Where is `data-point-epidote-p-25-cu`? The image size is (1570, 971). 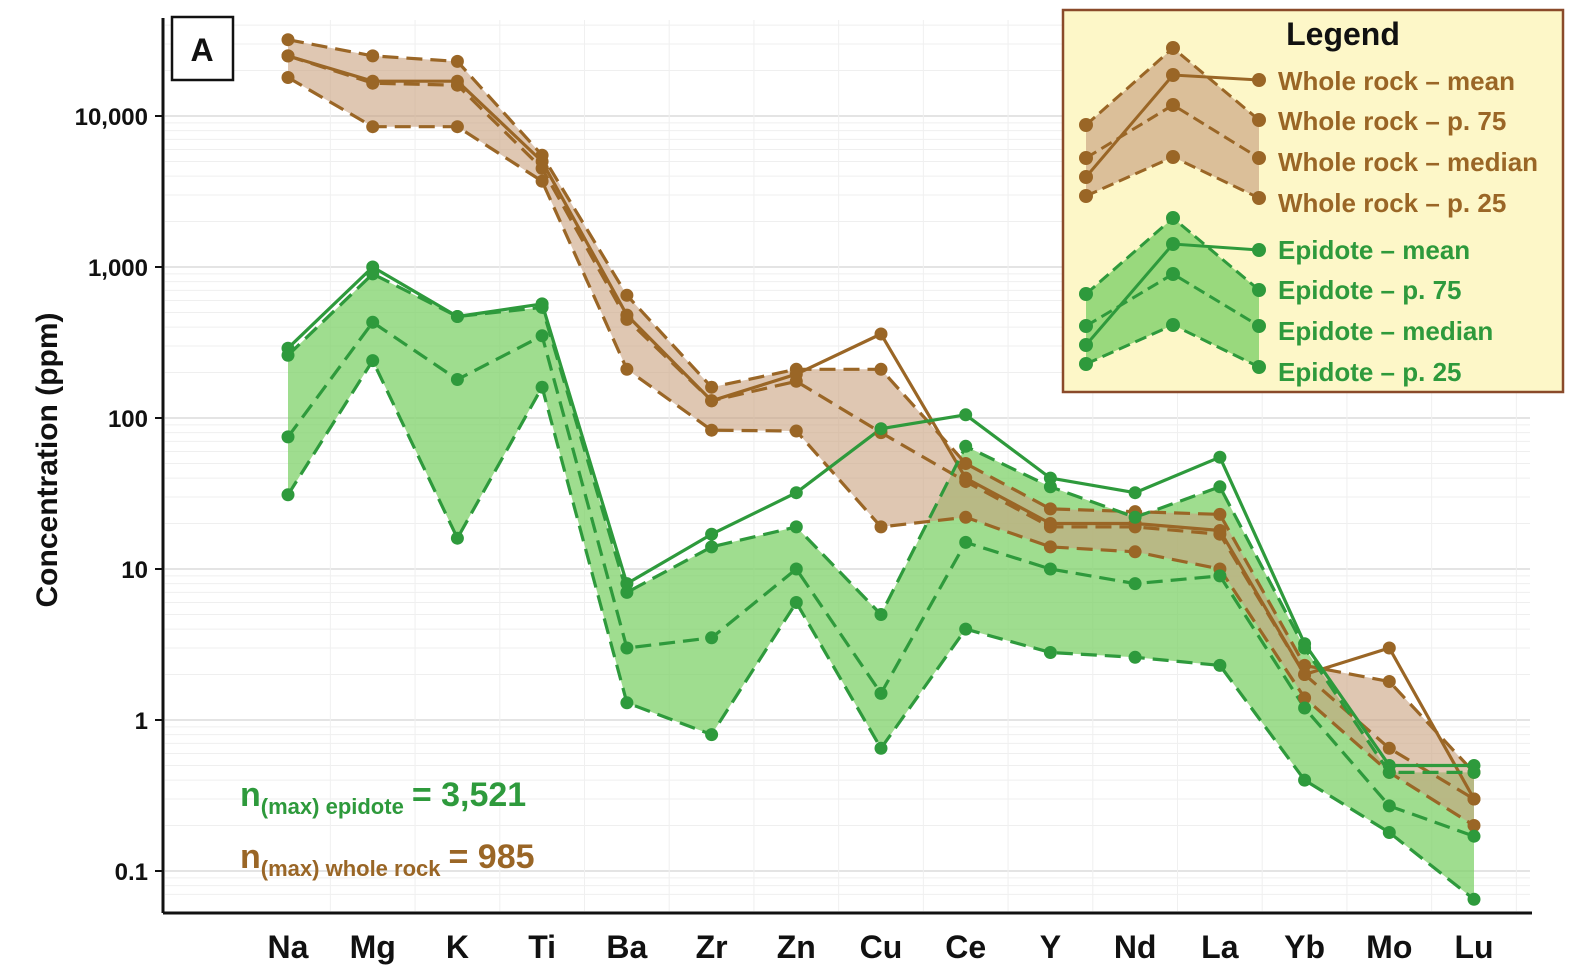 data-point-epidote-p-25-cu is located at coordinates (881, 748).